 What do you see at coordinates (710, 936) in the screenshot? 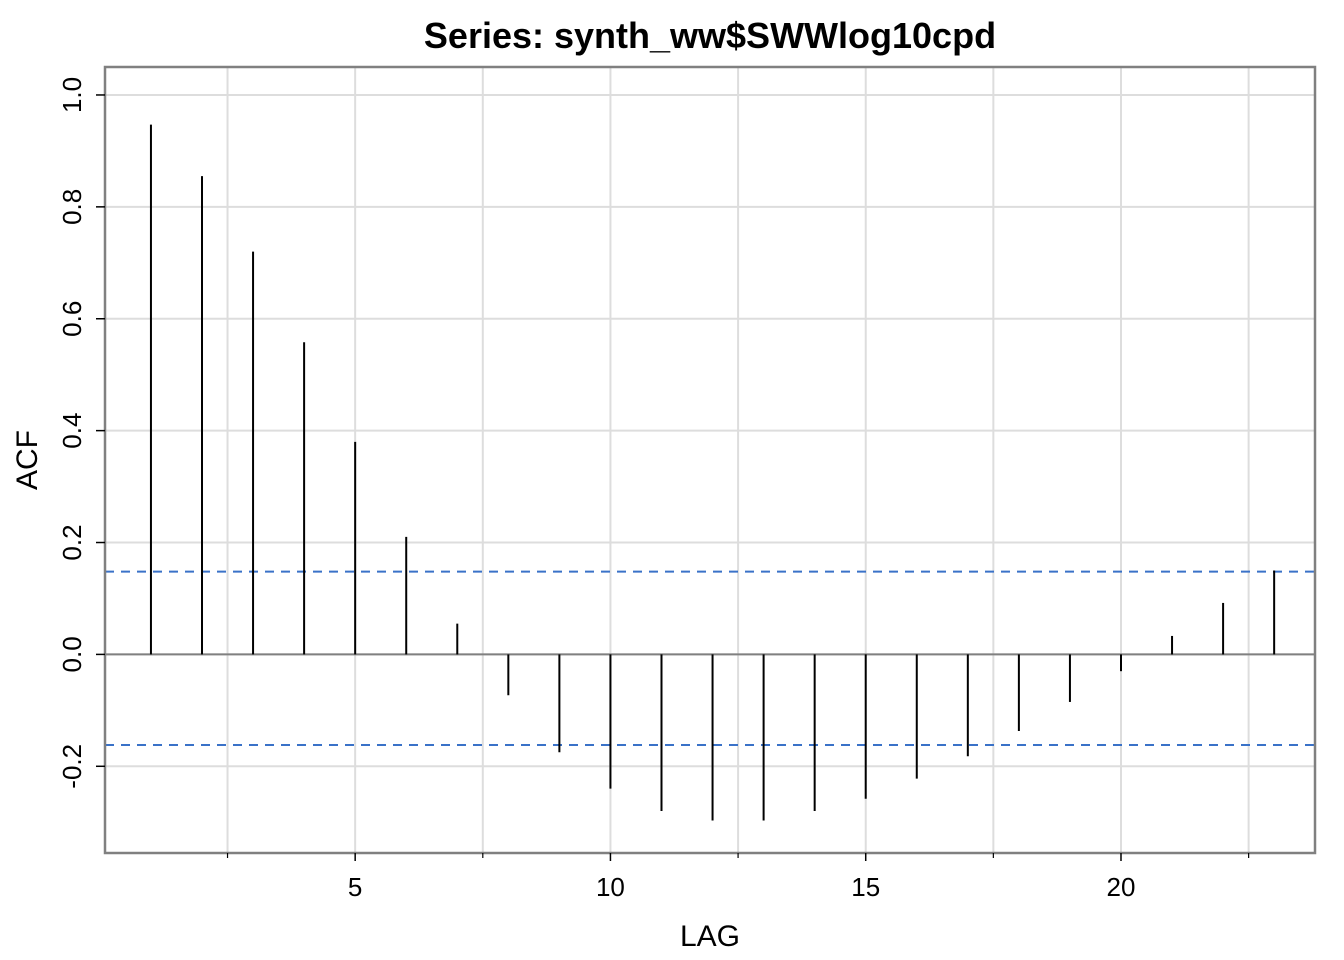
I see `x-axis-label: LAG` at bounding box center [710, 936].